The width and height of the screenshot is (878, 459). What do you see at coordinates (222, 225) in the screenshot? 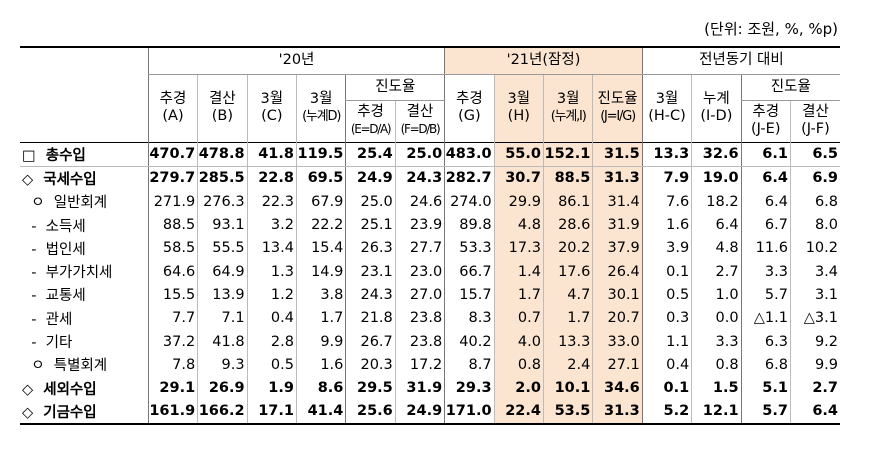
I see `table-cell: 93.1` at bounding box center [222, 225].